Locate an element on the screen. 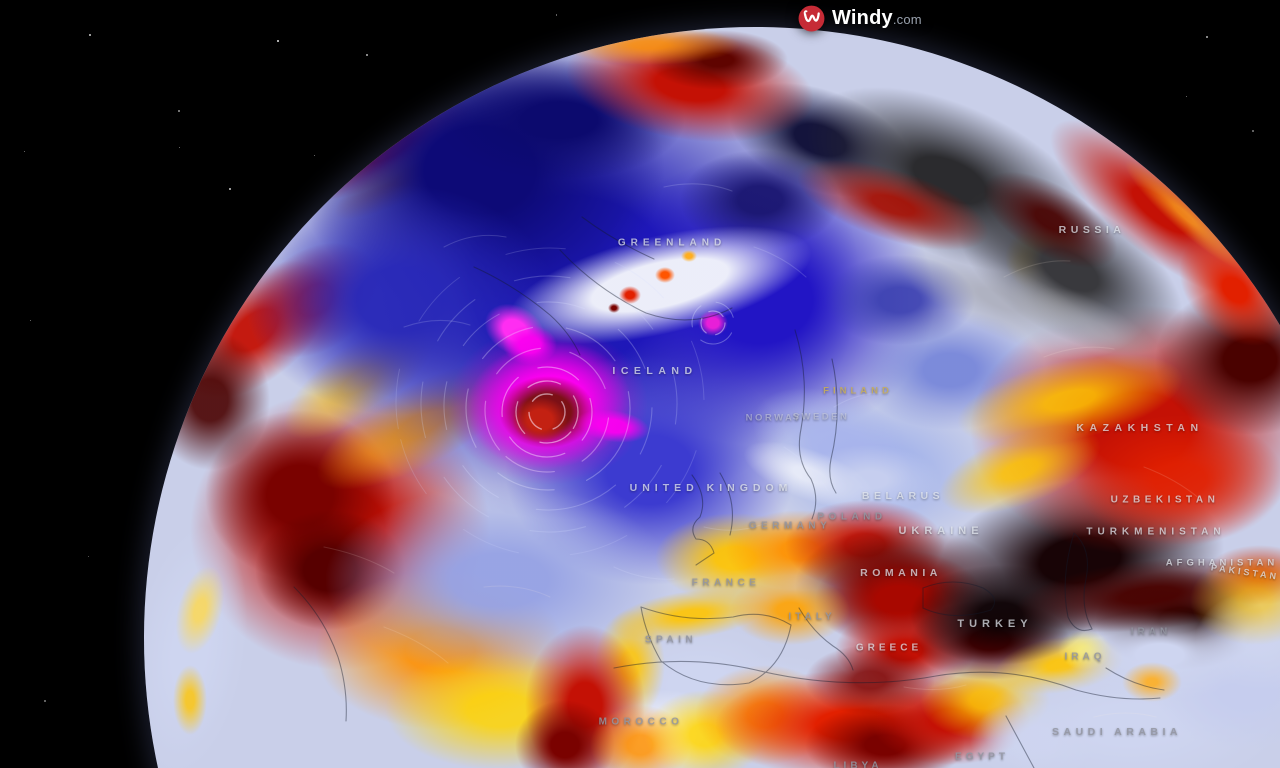 The image size is (1280, 768). windy-logo-icon is located at coordinates (811, 18).